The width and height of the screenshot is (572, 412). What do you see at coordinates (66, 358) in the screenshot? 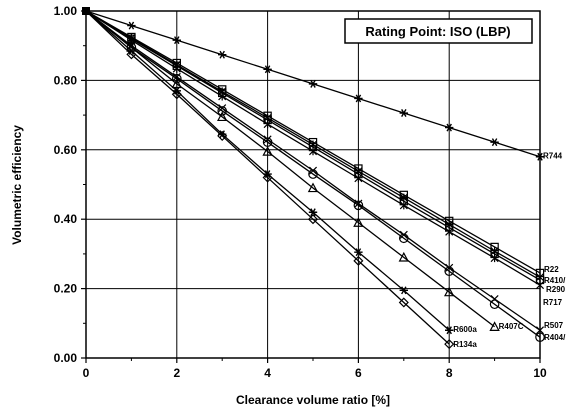
I see `y-tick-label: 0.00` at bounding box center [66, 358].